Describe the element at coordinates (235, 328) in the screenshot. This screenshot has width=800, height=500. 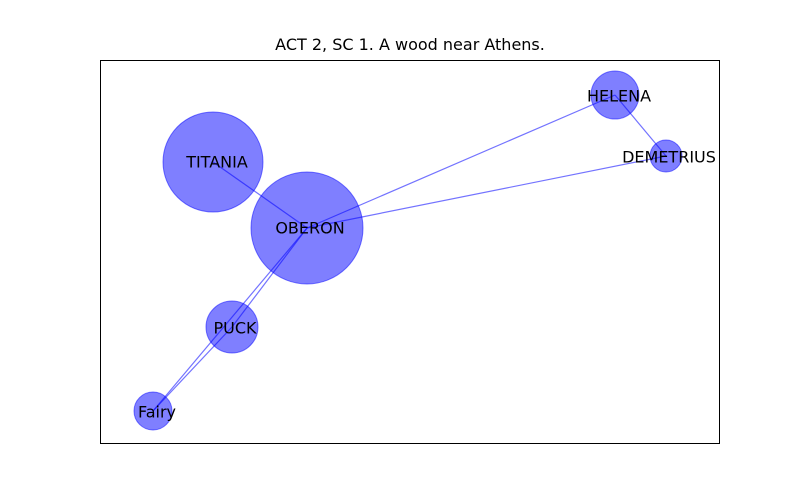
I see `node-label-puck: PUCK` at that location.